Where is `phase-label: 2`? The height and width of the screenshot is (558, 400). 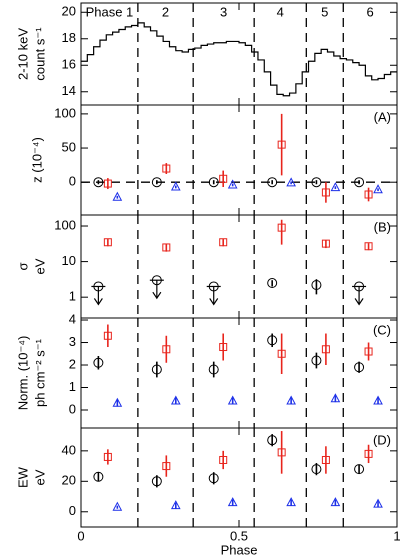
phase-label: 2 is located at coordinates (165, 11).